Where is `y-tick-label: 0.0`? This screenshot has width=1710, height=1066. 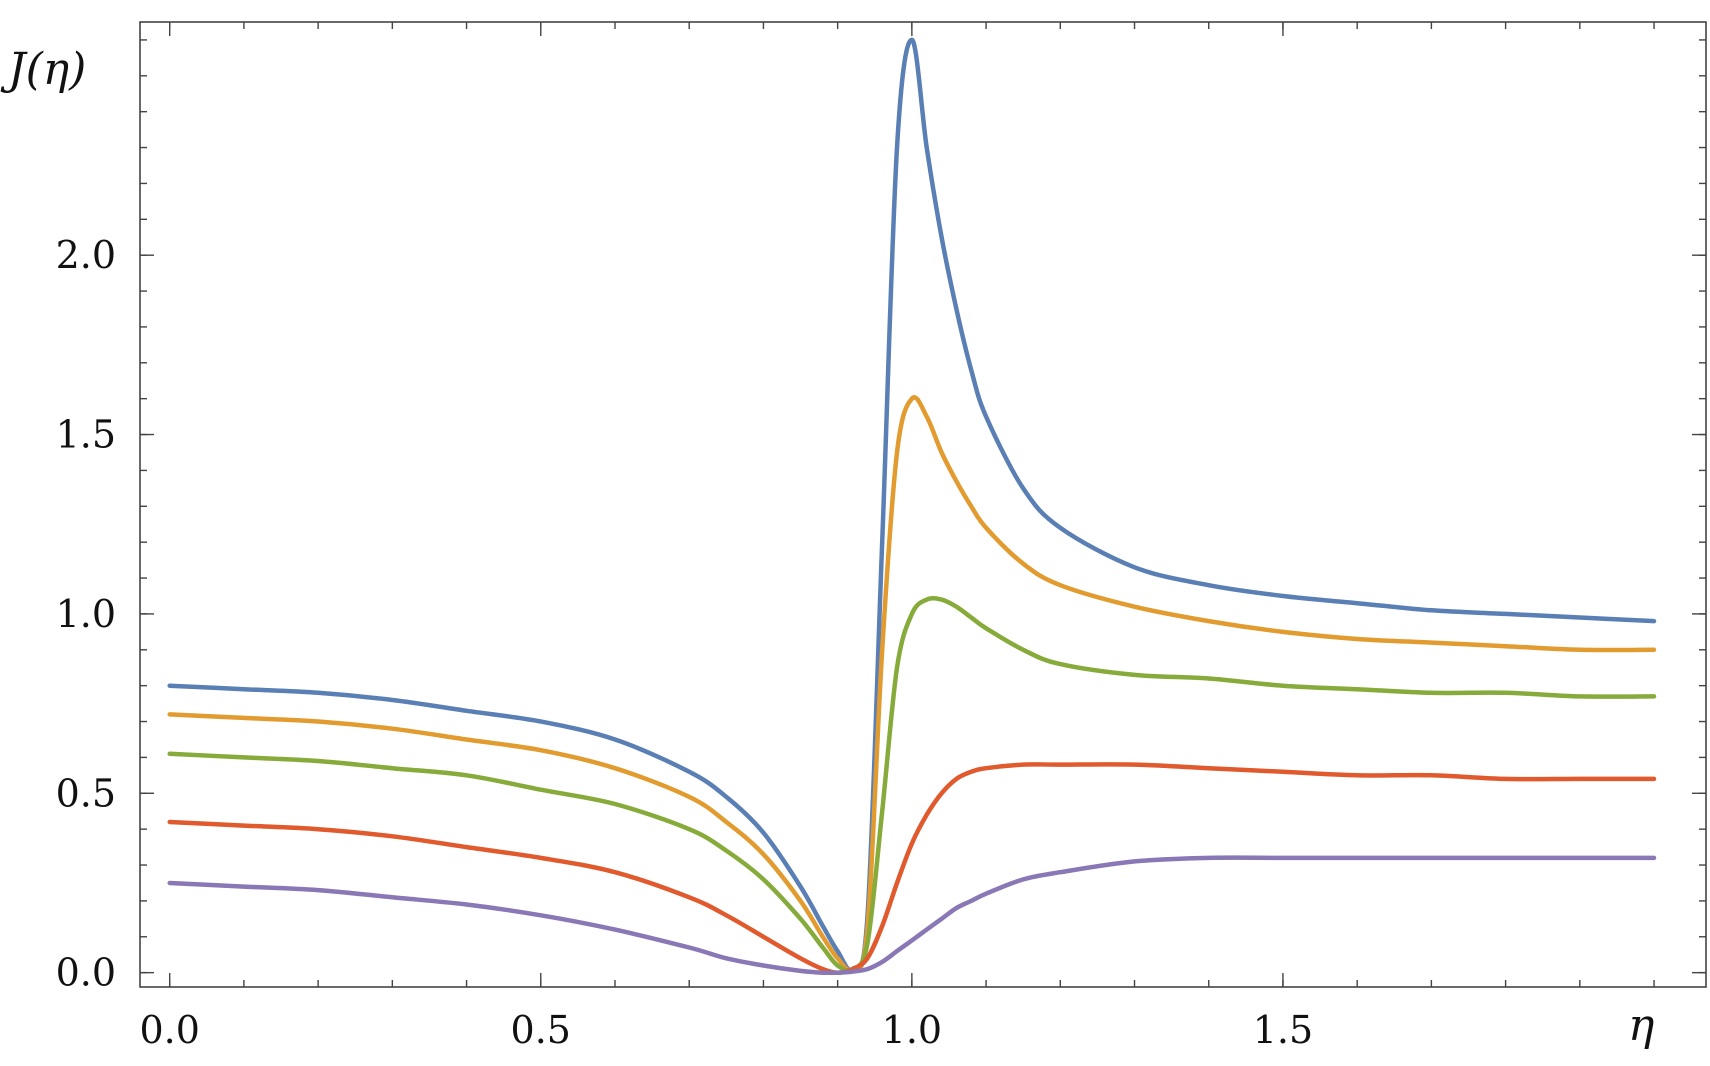
y-tick-label: 0.0 is located at coordinates (86, 973).